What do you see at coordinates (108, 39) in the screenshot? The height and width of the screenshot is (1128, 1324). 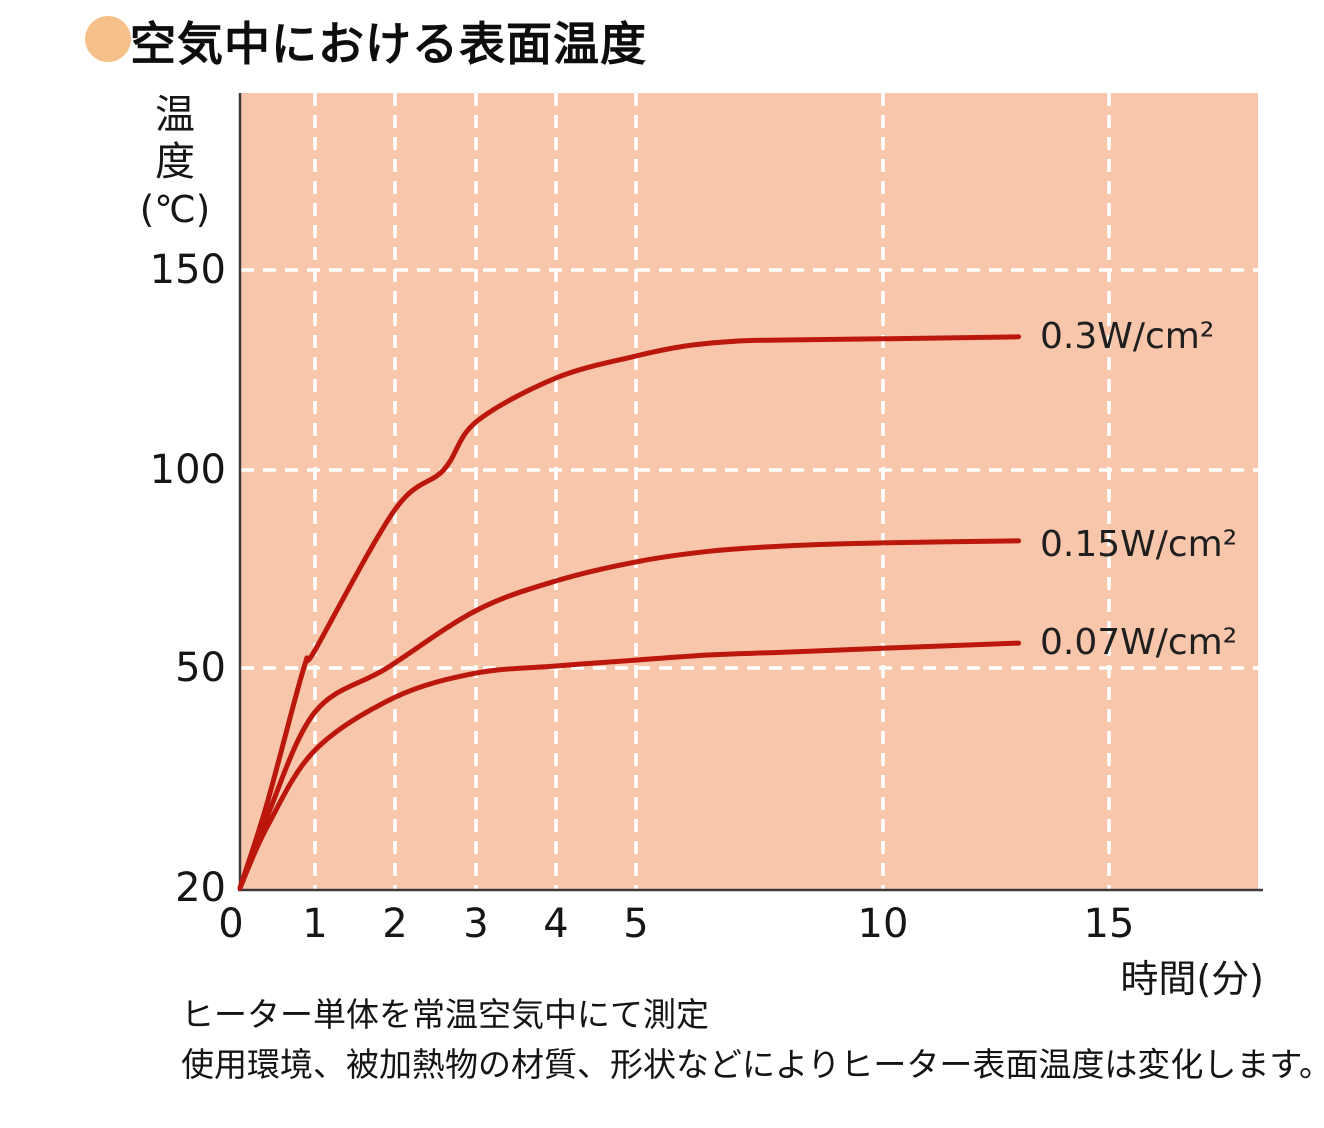 I see `title-bullet-icon` at bounding box center [108, 39].